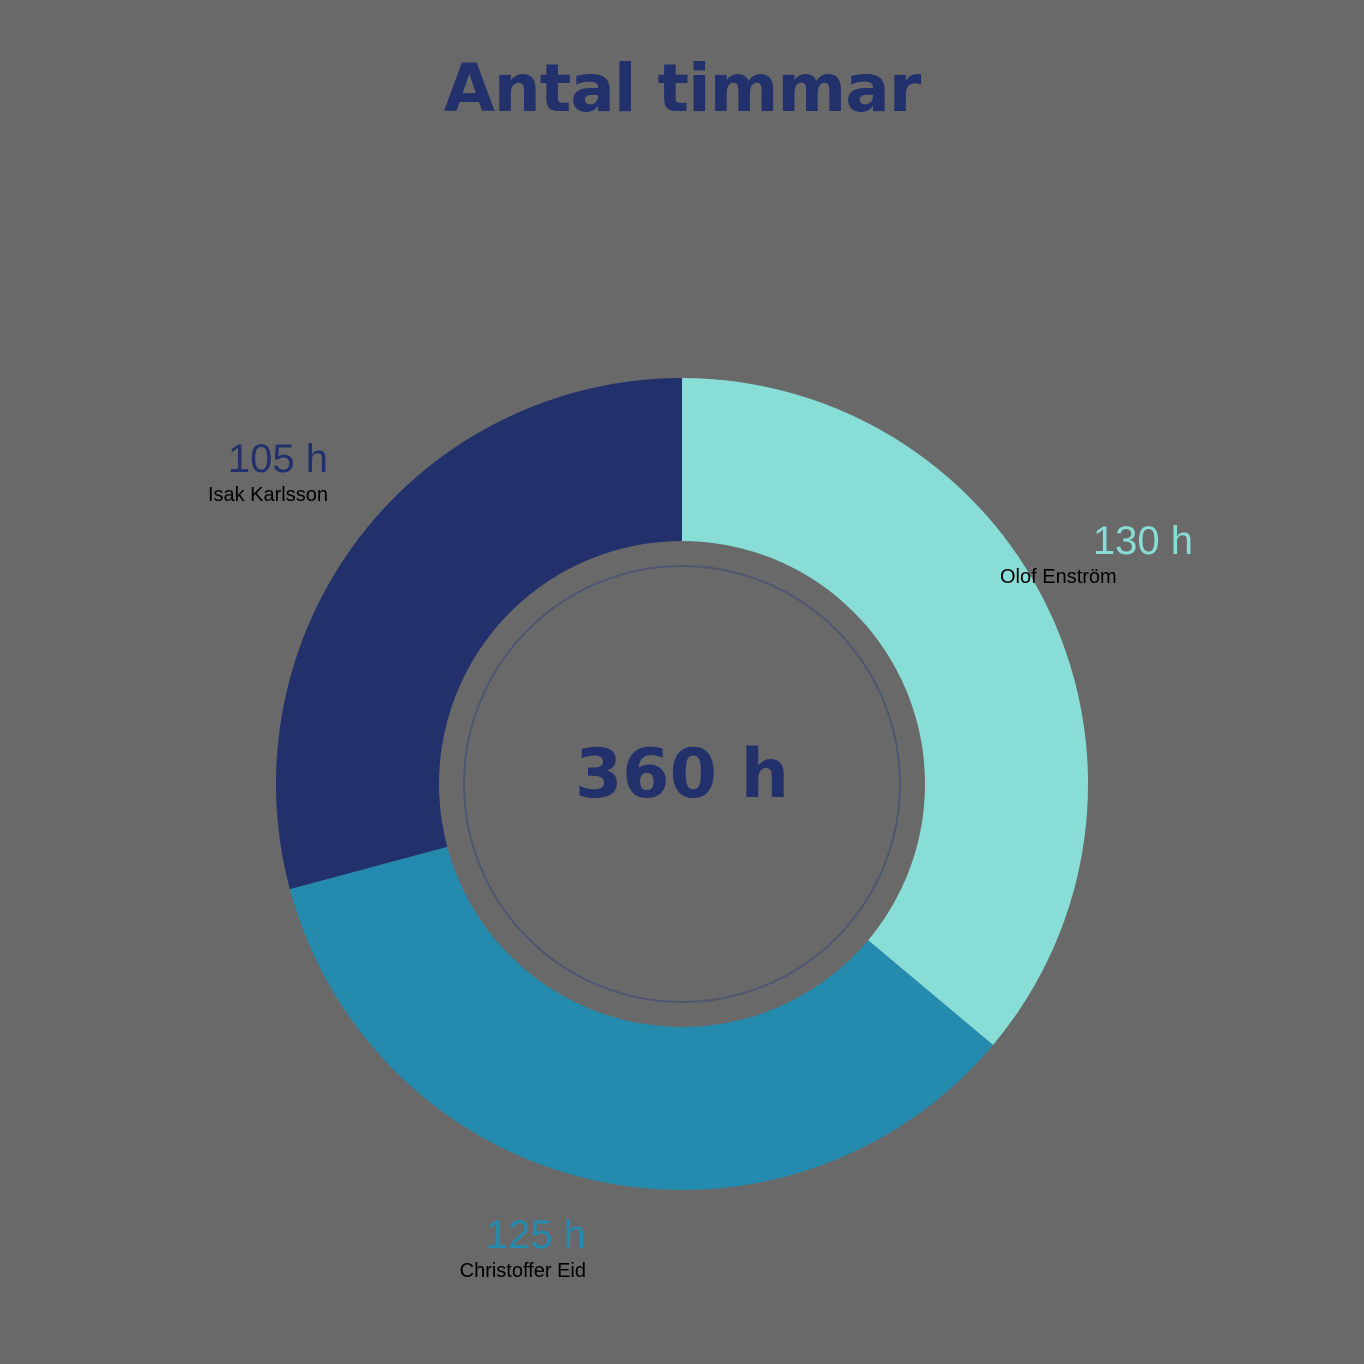 The image size is (1364, 1364). Describe the element at coordinates (682, 88) in the screenshot. I see `chart-title: Antal timmar` at that location.